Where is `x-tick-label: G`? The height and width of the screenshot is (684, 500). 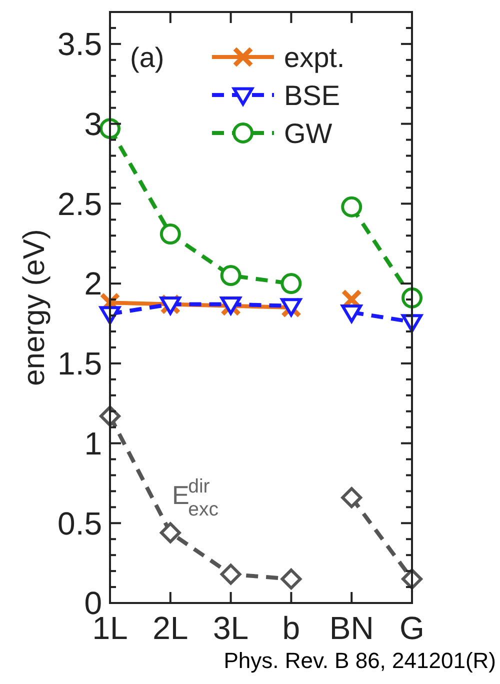
x-tick-label: G is located at coordinates (412, 628).